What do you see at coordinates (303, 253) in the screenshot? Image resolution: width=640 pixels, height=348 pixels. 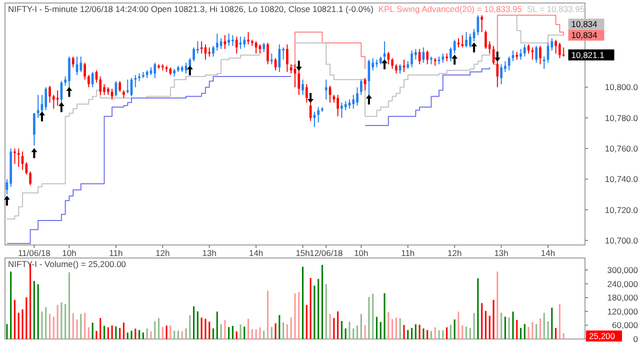 I see `x-tick-label: 15h` at bounding box center [303, 253].